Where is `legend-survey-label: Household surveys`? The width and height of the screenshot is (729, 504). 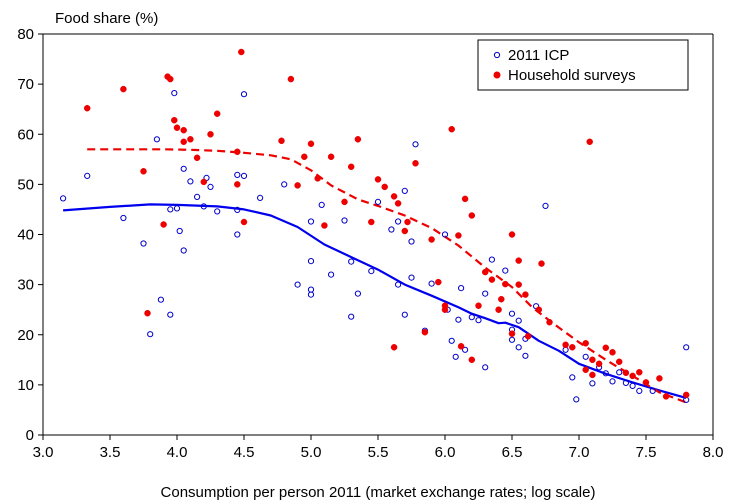
legend-survey-label: Household surveys is located at coordinates (572, 75).